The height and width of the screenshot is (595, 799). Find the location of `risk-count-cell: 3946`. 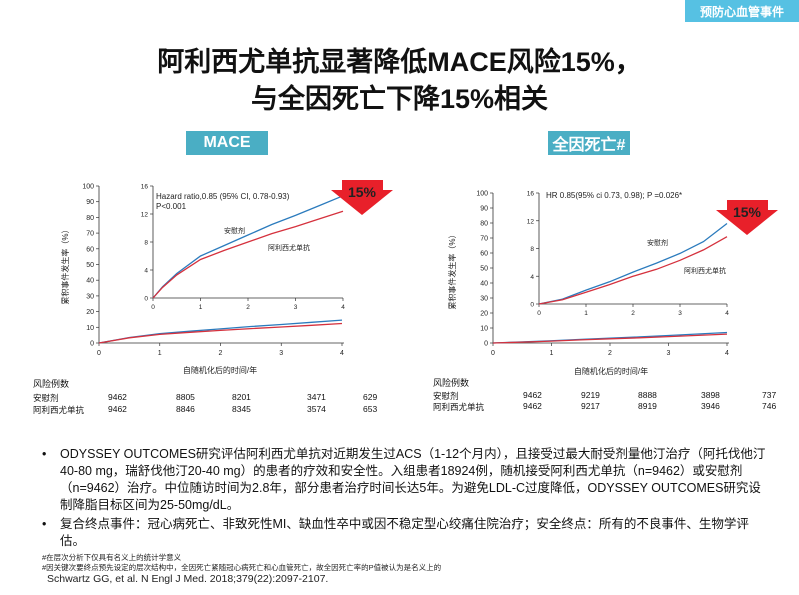

risk-count-cell: 3946 is located at coordinates (710, 406).